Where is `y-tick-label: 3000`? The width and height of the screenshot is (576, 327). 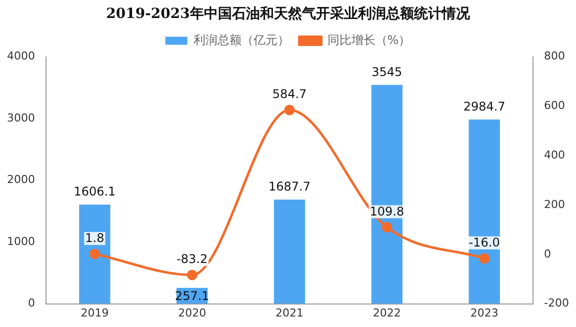 y-tick-label: 3000 is located at coordinates (20, 117).